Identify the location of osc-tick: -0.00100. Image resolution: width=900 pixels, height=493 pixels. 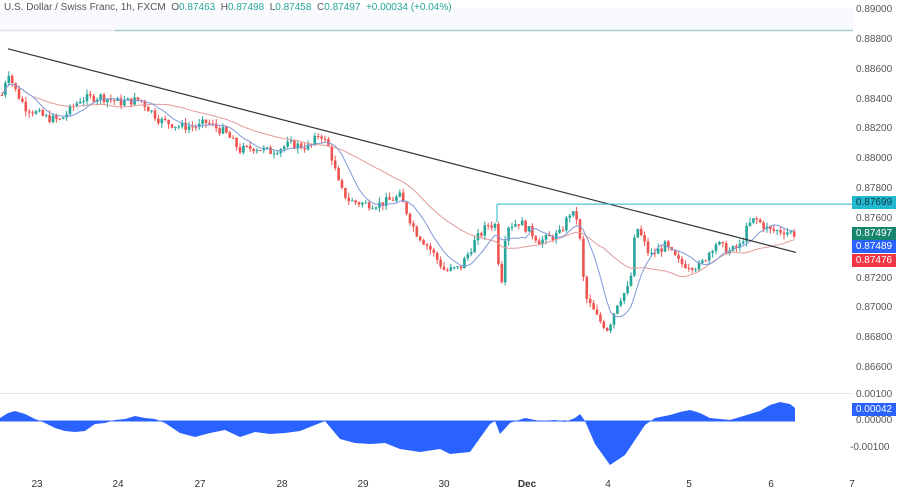
(870, 447).